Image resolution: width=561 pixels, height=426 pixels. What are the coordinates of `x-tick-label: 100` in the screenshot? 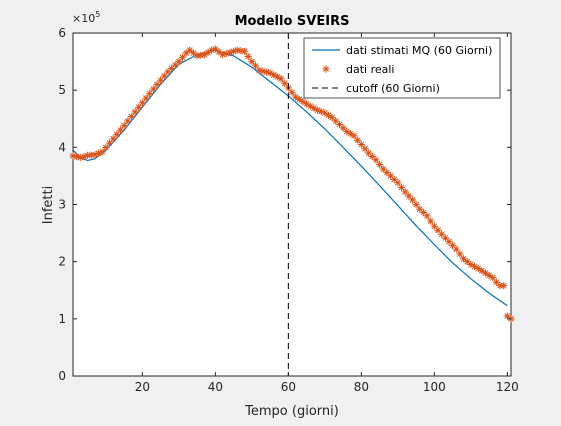 It's located at (434, 387).